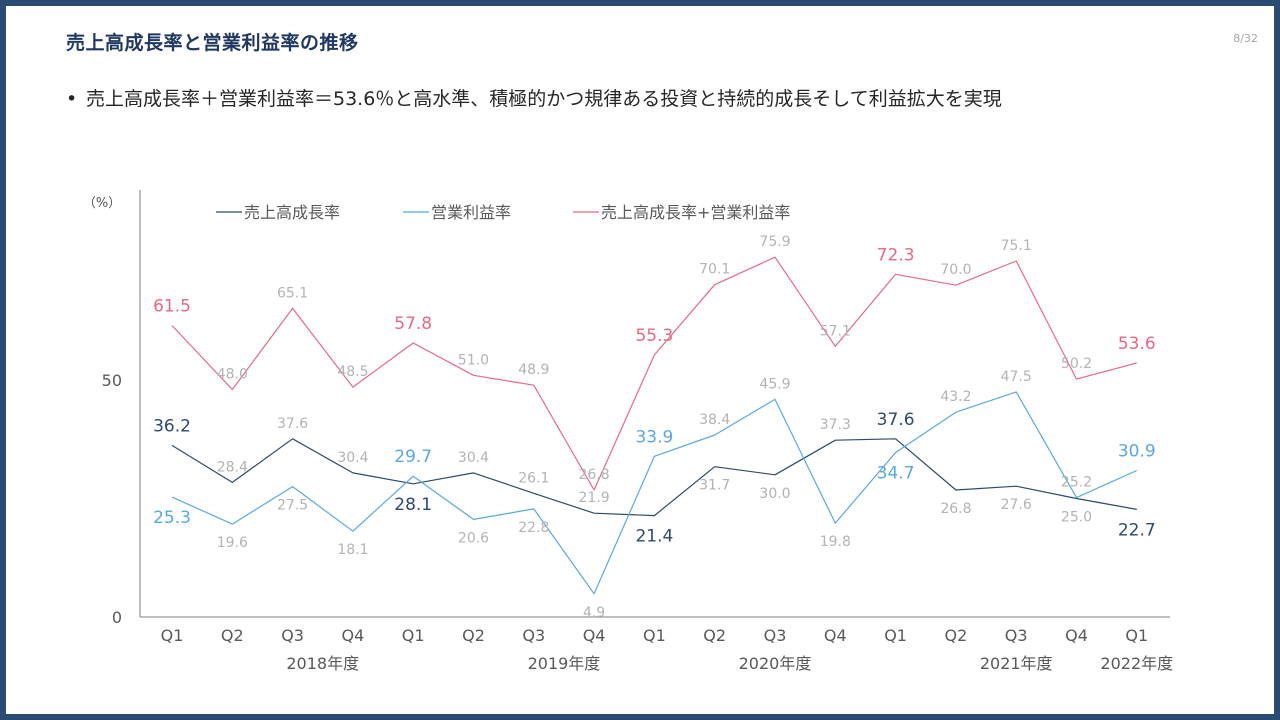  I want to click on data-label: 55.3, so click(654, 336).